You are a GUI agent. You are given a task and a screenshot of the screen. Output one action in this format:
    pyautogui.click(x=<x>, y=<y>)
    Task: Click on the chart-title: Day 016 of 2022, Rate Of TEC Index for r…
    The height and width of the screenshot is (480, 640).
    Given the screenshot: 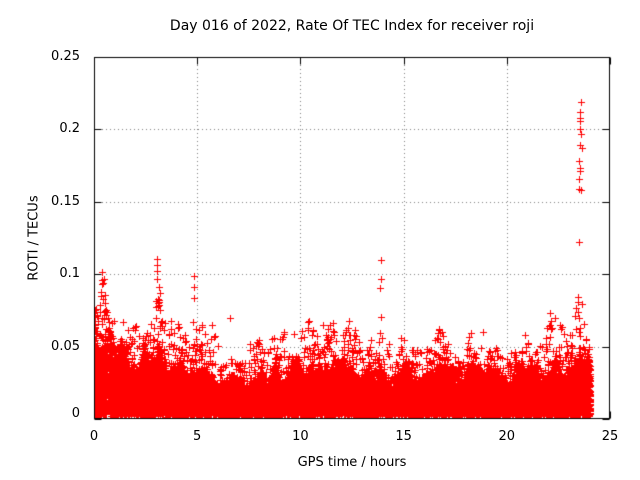 What is the action you would take?
    pyautogui.click(x=352, y=26)
    